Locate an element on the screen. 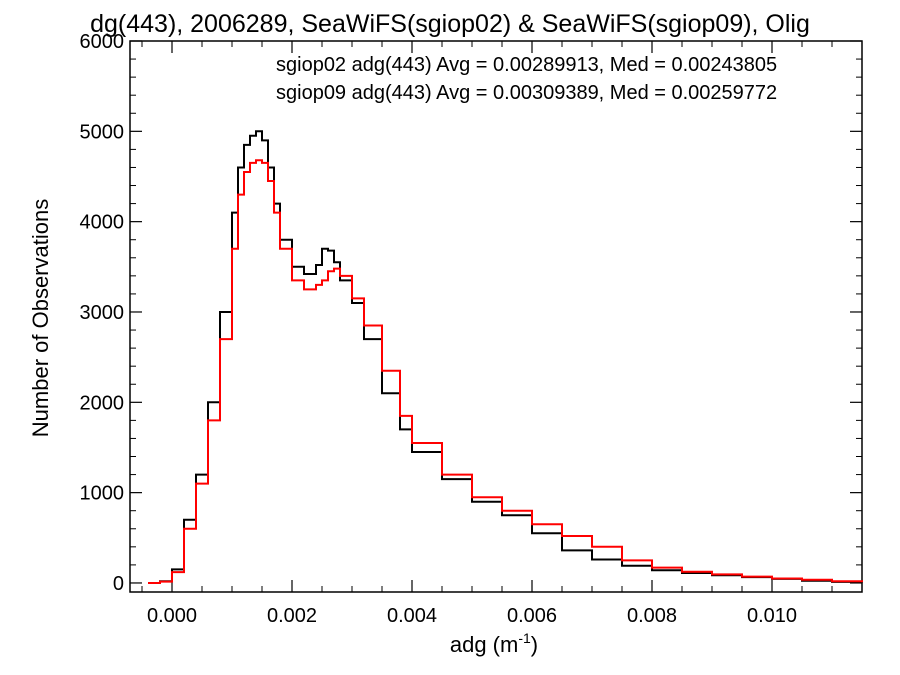  x-tick-label: 0.004 is located at coordinates (412, 616).